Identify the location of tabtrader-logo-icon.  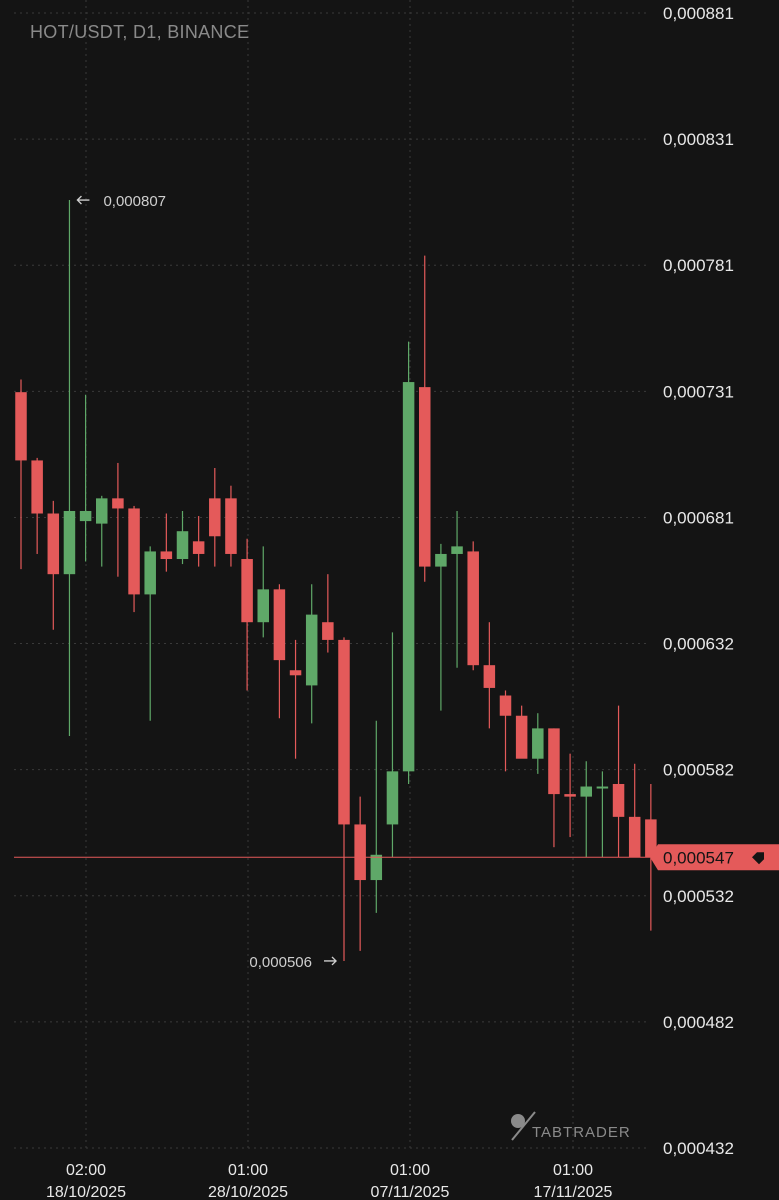
(518, 1121).